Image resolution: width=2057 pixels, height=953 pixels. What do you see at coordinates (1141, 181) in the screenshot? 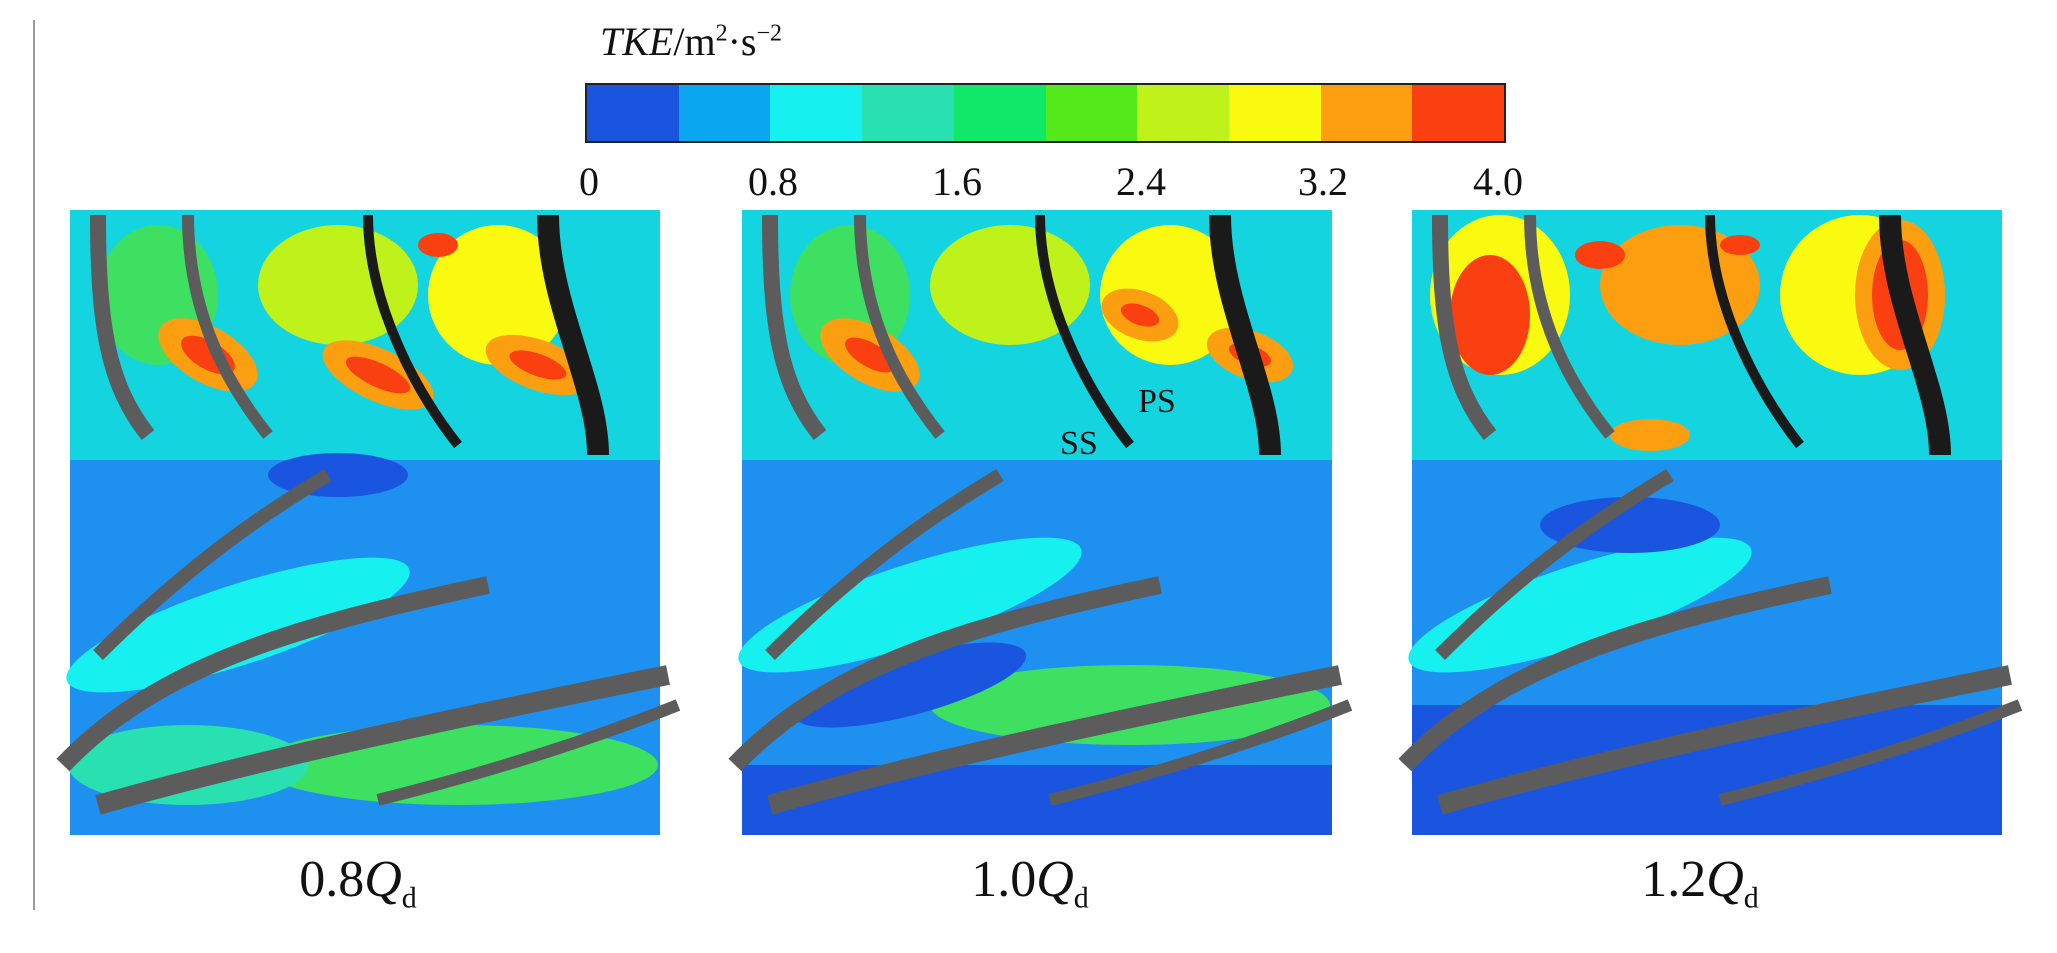
I see `colorbar-tick: 2.4` at bounding box center [1141, 181].